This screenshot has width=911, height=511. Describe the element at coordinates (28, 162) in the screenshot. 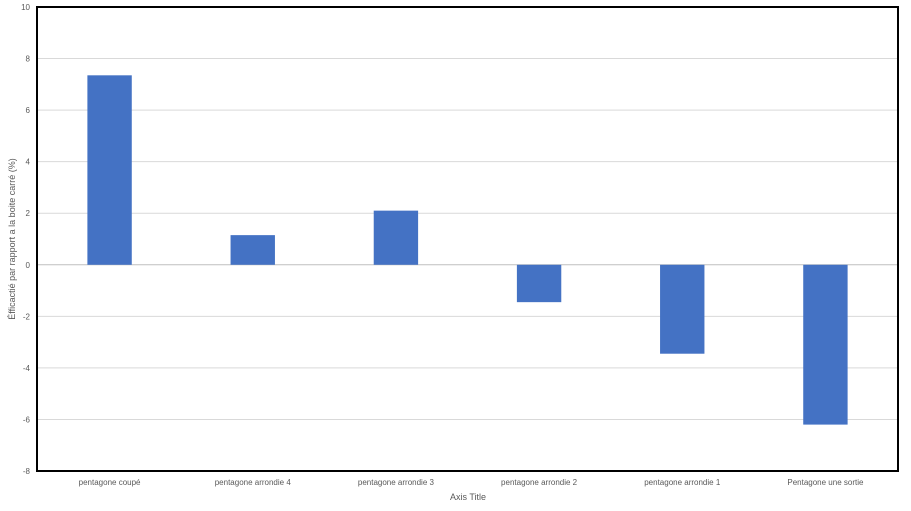

I see `y-tick-label: 4` at that location.